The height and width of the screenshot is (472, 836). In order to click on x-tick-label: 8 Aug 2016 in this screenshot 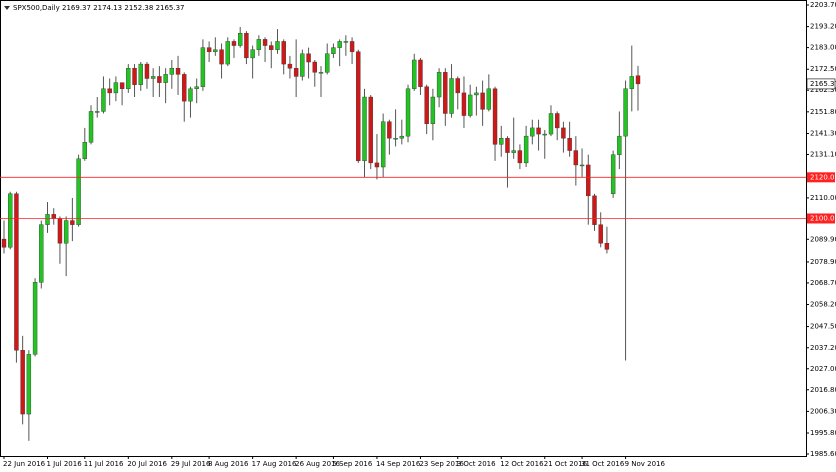, I will do `click(228, 464)`.